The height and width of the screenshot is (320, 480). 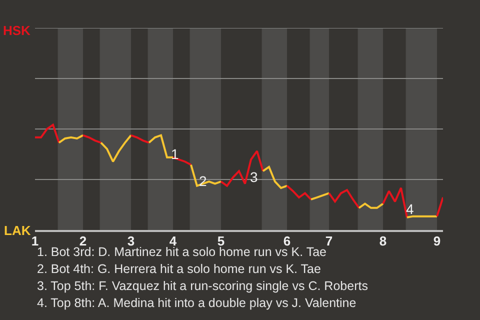 I want to click on annotation: 4, so click(x=410, y=209).